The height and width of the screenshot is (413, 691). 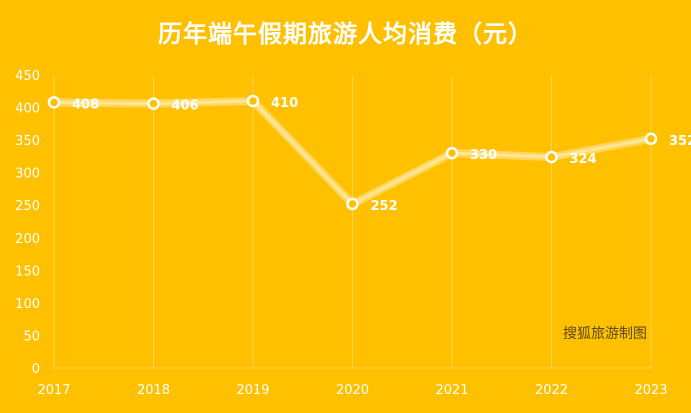 What do you see at coordinates (680, 141) in the screenshot?
I see `data-label: 352` at bounding box center [680, 141].